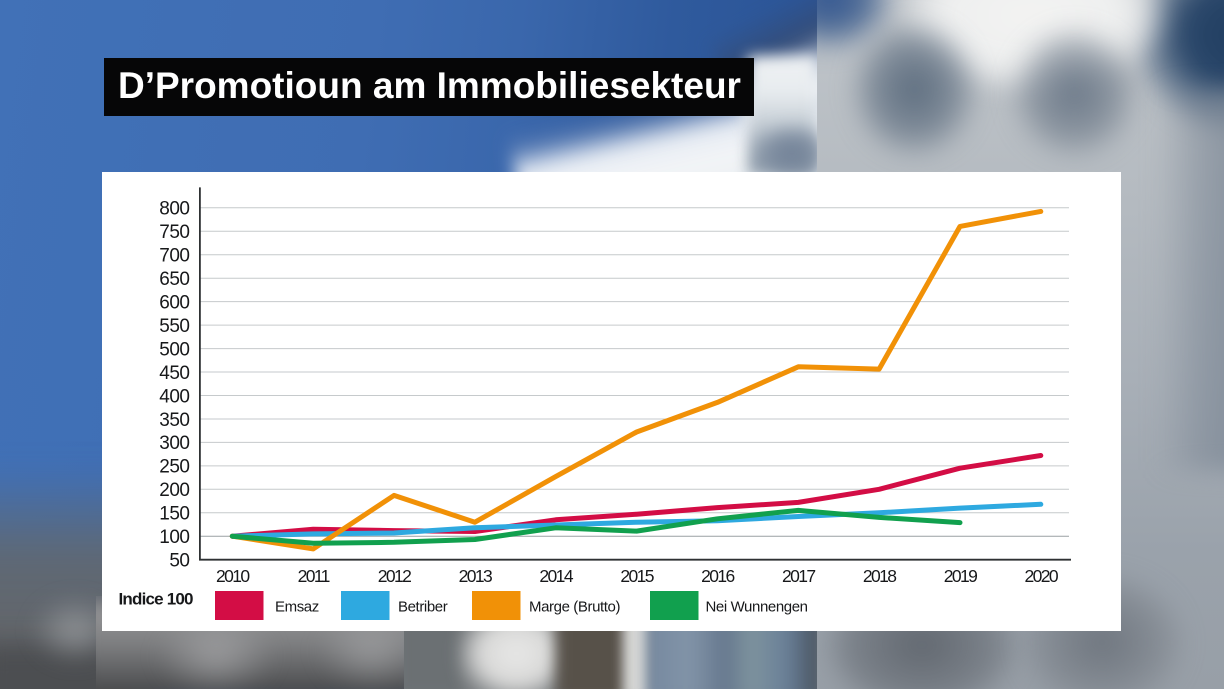 The width and height of the screenshot is (1224, 689). I want to click on svg-text: 2017, so click(798, 576).